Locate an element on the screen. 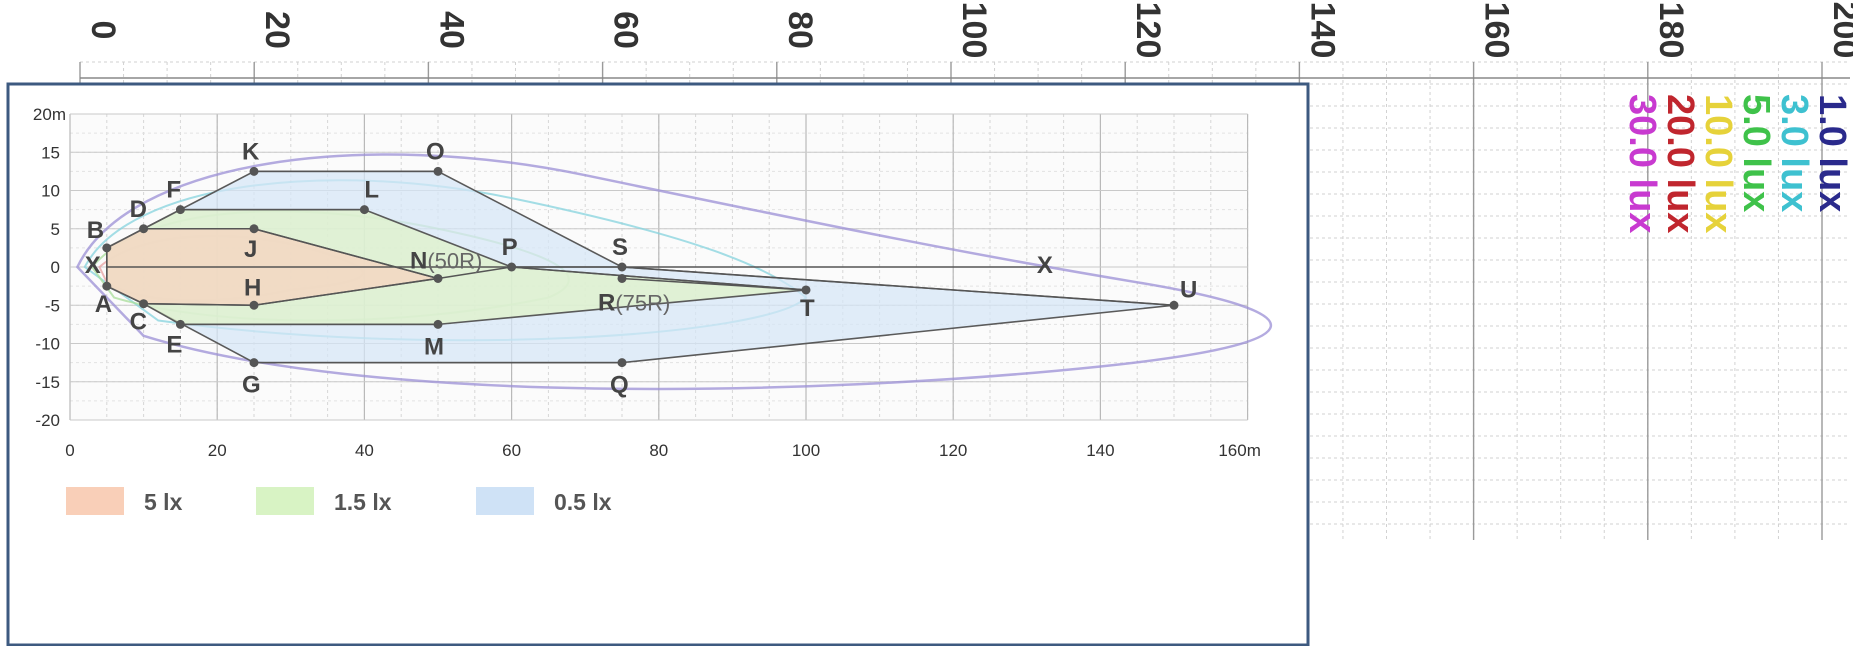 The width and height of the screenshot is (1853, 646). point-d-marker is located at coordinates (144, 229).